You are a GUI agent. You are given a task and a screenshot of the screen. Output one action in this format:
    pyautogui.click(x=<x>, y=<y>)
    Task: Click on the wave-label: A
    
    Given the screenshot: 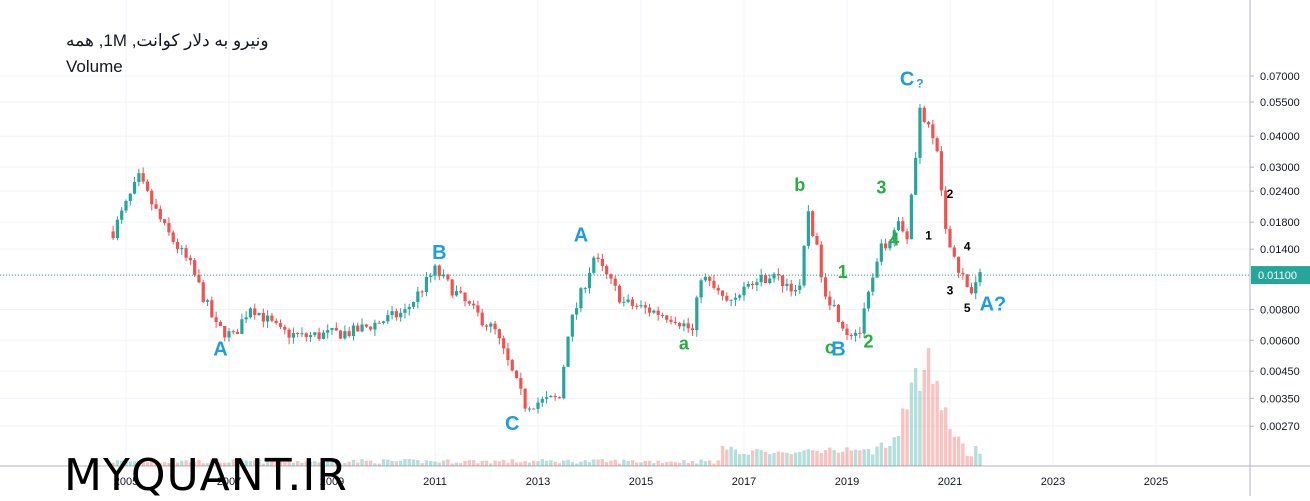 What is the action you would take?
    pyautogui.click(x=581, y=236)
    